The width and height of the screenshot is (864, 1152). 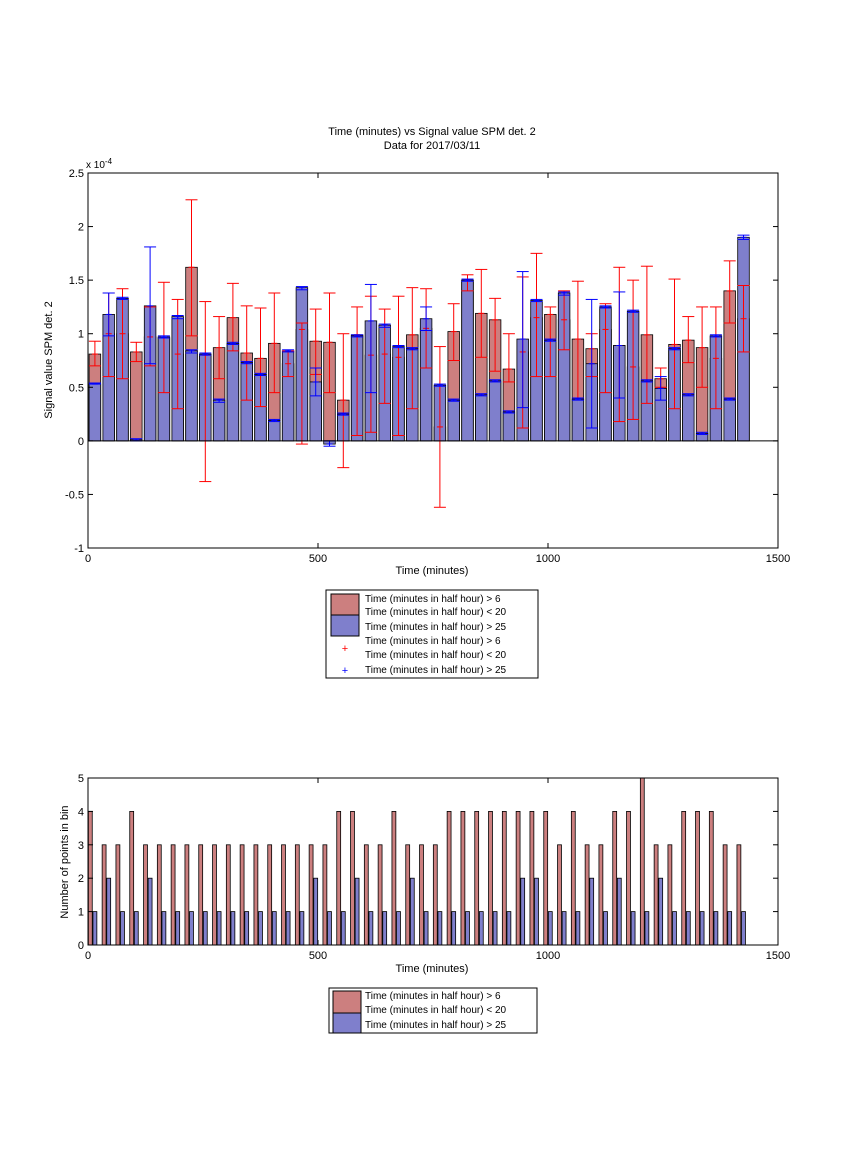 What do you see at coordinates (436, 612) in the screenshot?
I see `legend-red-bar-label-2: Time (minutes in half hour) < 20` at bounding box center [436, 612].